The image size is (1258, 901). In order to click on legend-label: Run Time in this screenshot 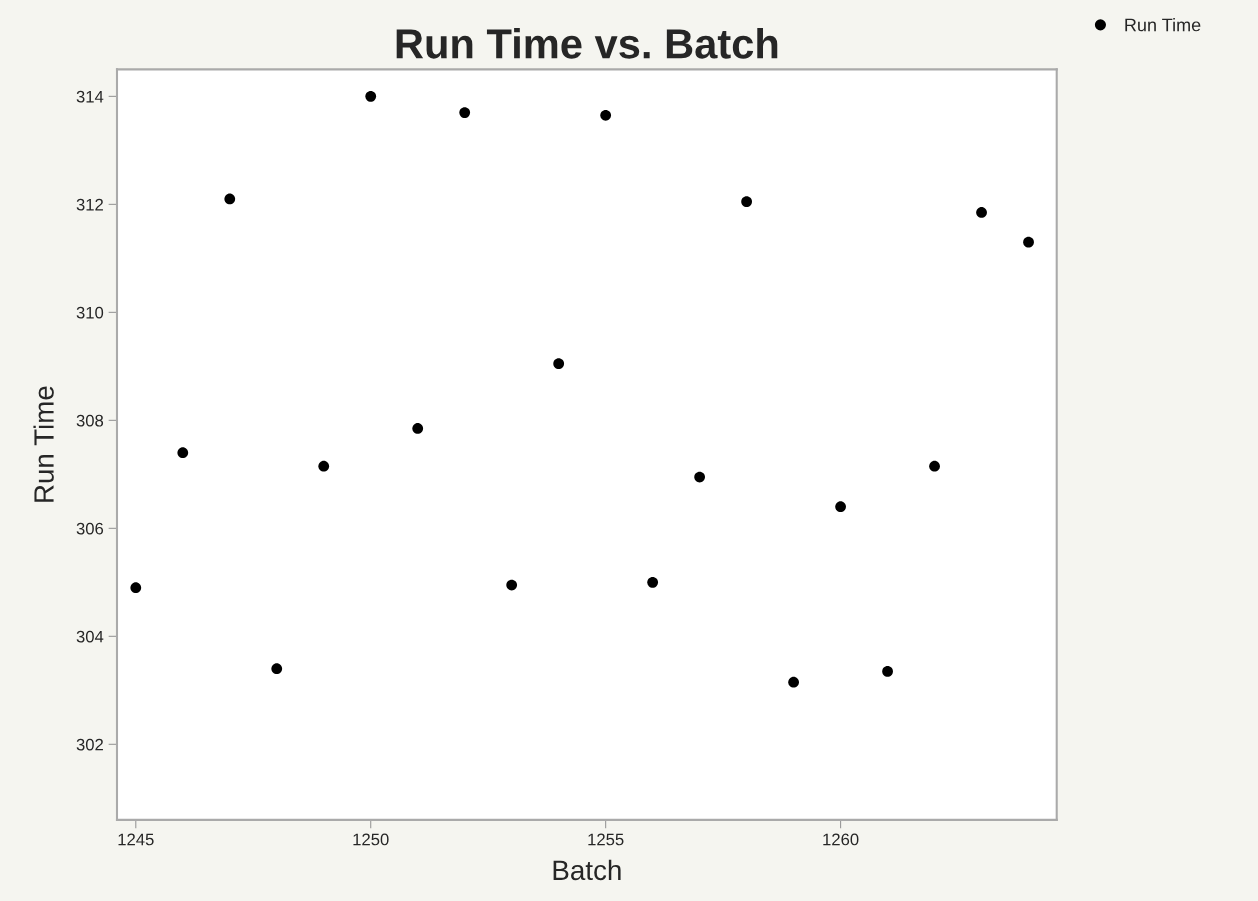, I will do `click(1163, 25)`.